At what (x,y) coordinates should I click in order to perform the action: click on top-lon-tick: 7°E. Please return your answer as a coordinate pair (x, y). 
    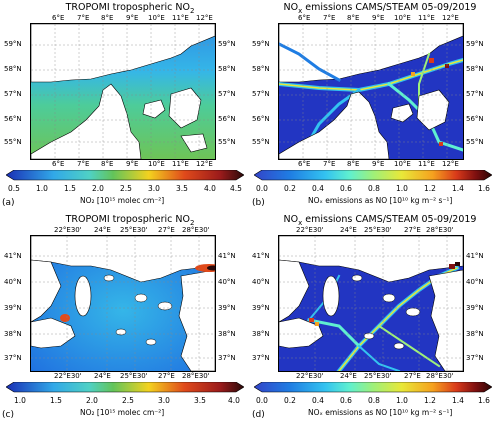
    Looking at the image, I should click on (329, 18).